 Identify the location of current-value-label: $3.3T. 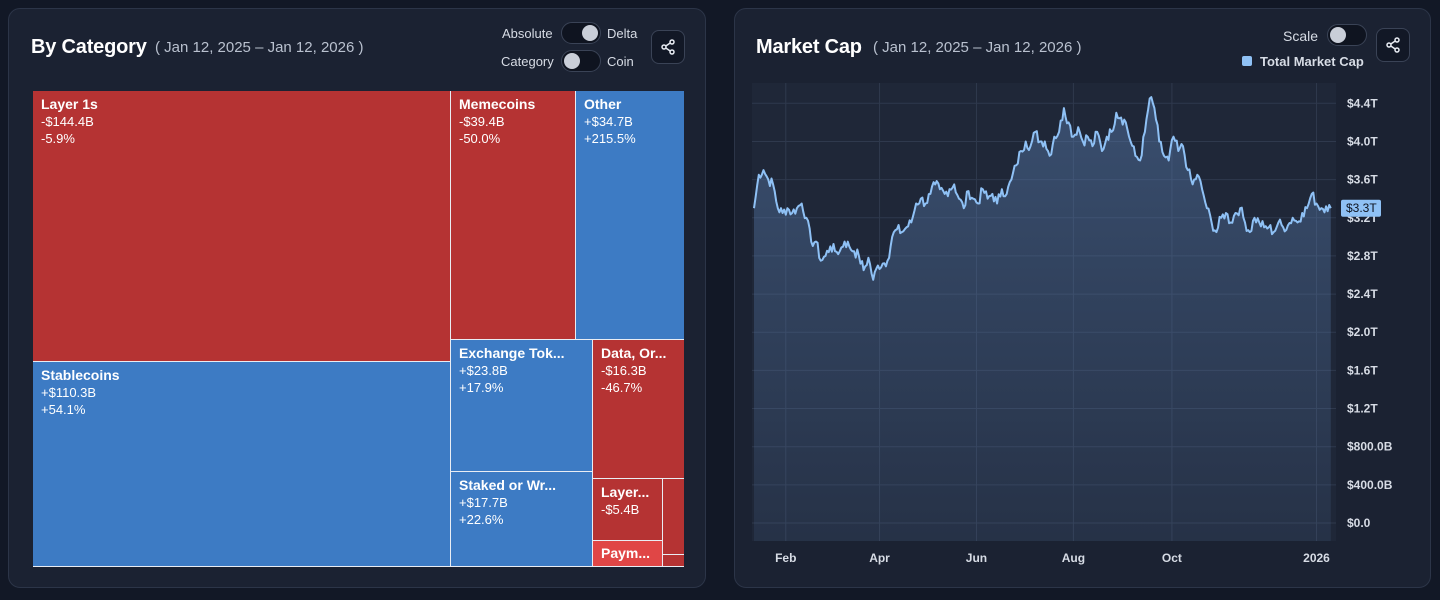
(1361, 208).